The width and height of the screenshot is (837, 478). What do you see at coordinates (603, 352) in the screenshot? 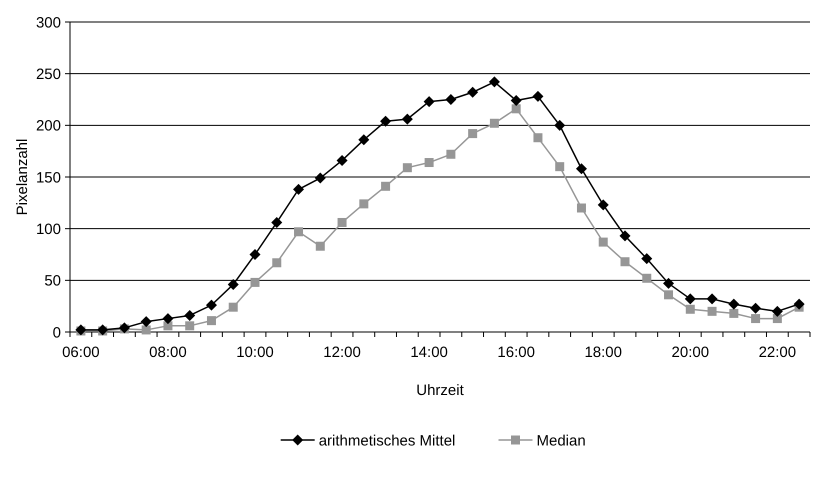
I see `x-tick-label: 18:00` at bounding box center [603, 352].